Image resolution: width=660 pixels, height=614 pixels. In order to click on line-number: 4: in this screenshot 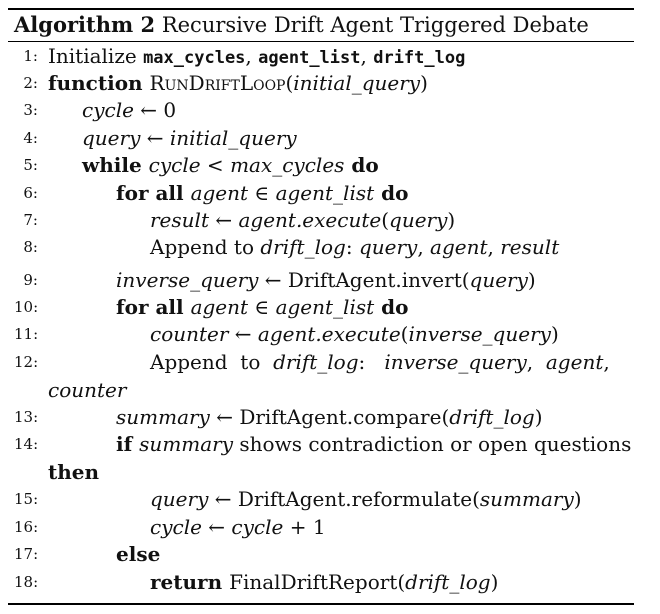, I will do `click(30, 138)`.